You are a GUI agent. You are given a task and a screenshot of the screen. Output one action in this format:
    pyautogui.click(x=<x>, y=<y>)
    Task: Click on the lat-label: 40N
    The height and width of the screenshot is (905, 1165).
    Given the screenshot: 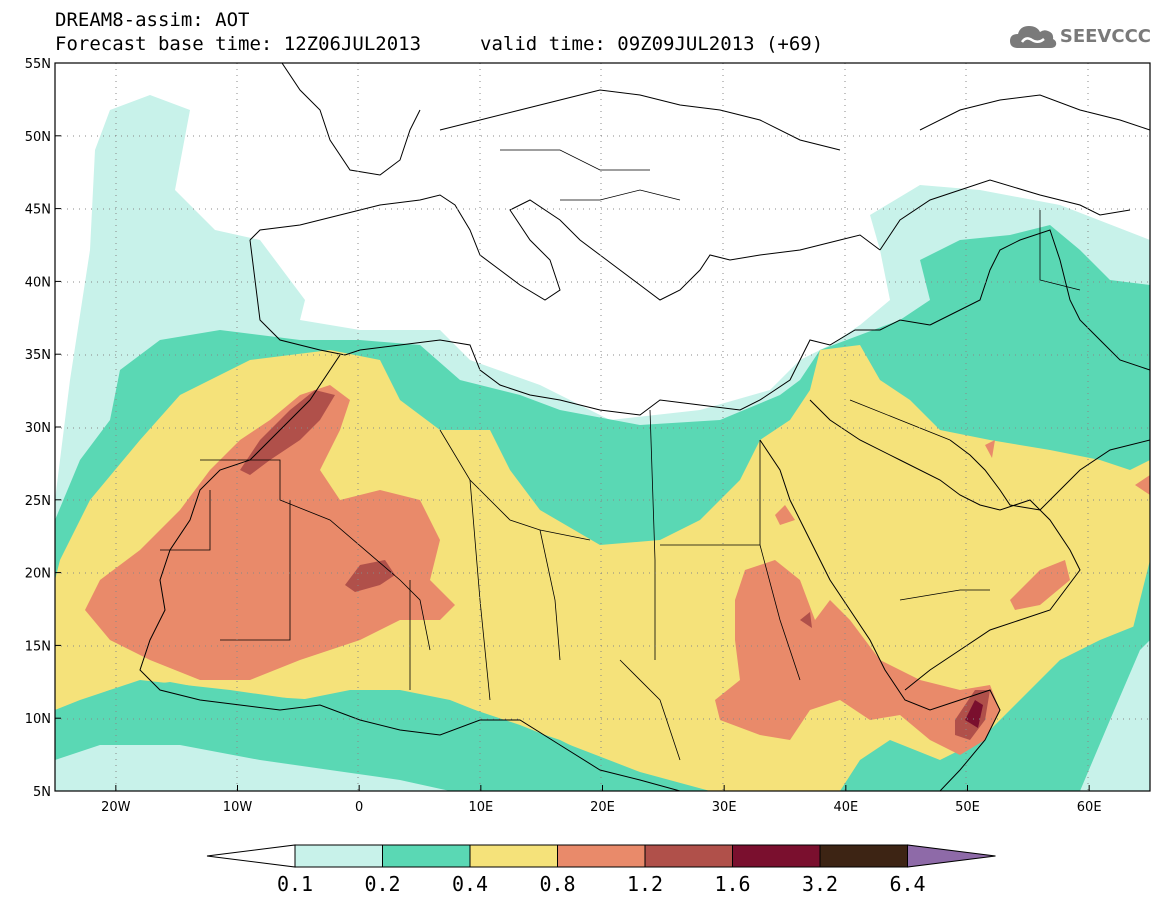 What is the action you would take?
    pyautogui.click(x=38, y=282)
    